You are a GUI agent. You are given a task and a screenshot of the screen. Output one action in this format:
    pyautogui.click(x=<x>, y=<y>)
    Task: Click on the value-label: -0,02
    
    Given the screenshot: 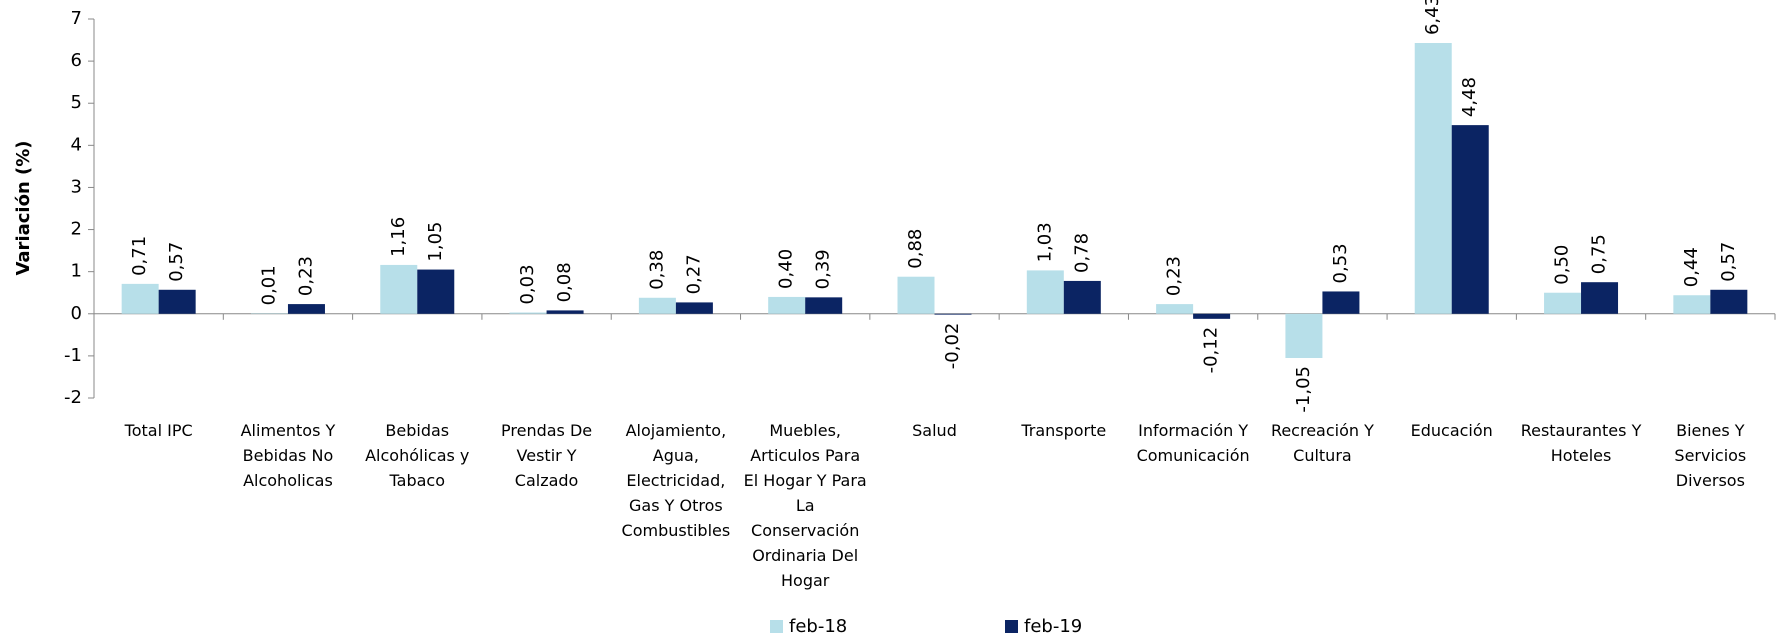 What is the action you would take?
    pyautogui.click(x=952, y=346)
    